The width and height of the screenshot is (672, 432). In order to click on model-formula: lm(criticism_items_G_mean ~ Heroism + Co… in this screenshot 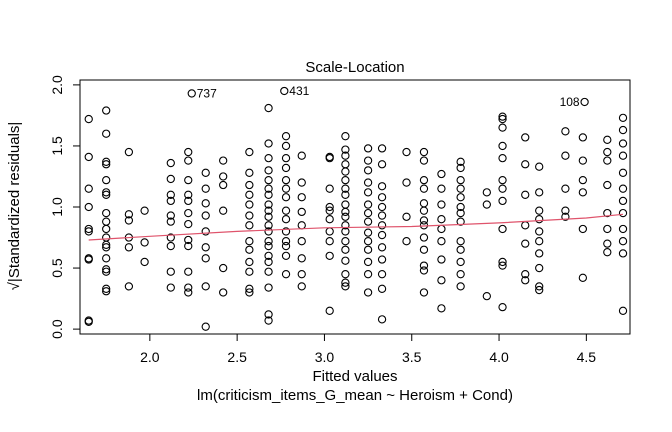, I will do `click(355, 395)`.